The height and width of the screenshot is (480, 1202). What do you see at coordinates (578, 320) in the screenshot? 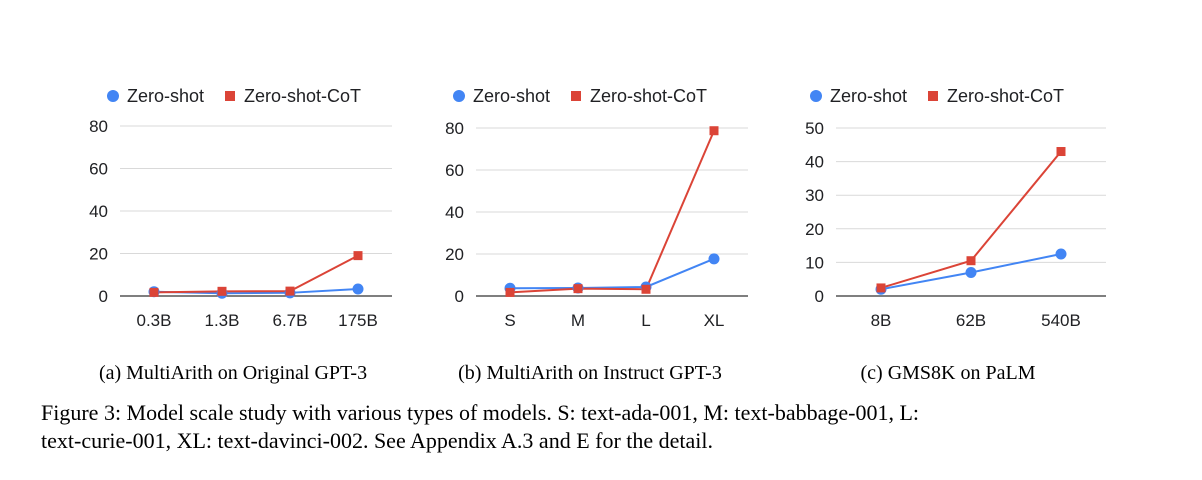
I see `x-tick-label: M` at bounding box center [578, 320].